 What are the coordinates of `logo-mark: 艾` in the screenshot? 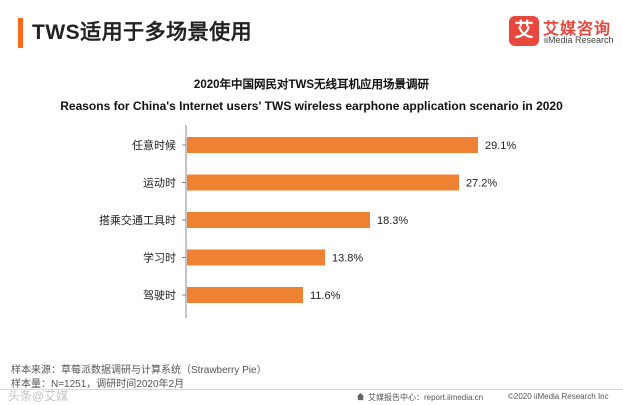 It's located at (524, 31).